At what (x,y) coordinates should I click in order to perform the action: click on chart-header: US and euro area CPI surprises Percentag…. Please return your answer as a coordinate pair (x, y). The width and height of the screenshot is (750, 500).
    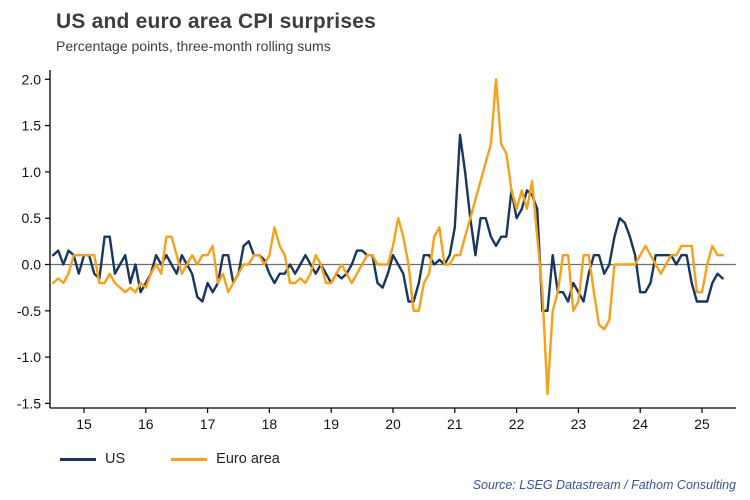
    Looking at the image, I should click on (375, 27).